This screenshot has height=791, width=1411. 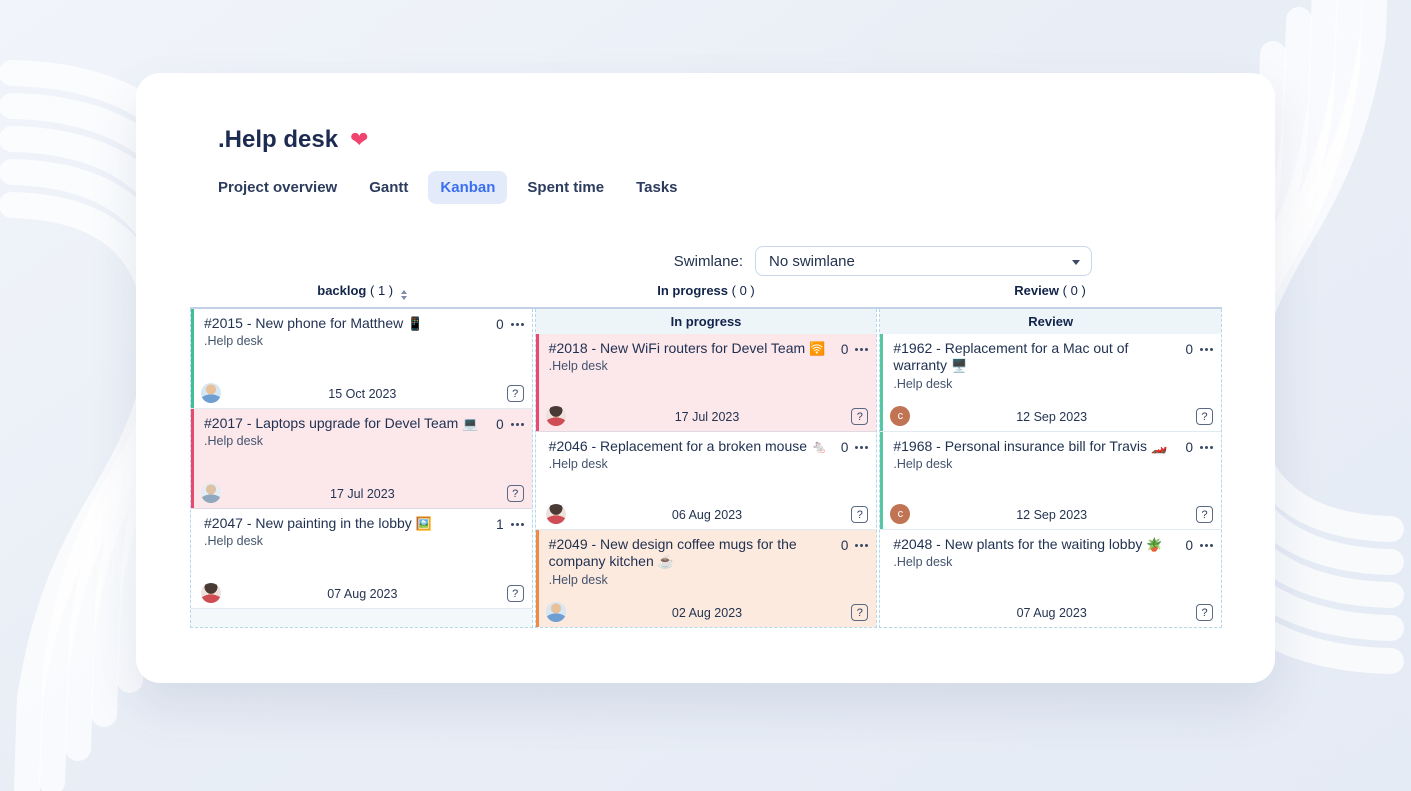 What do you see at coordinates (1159, 446) in the screenshot?
I see `task-emoji: 🏎️` at bounding box center [1159, 446].